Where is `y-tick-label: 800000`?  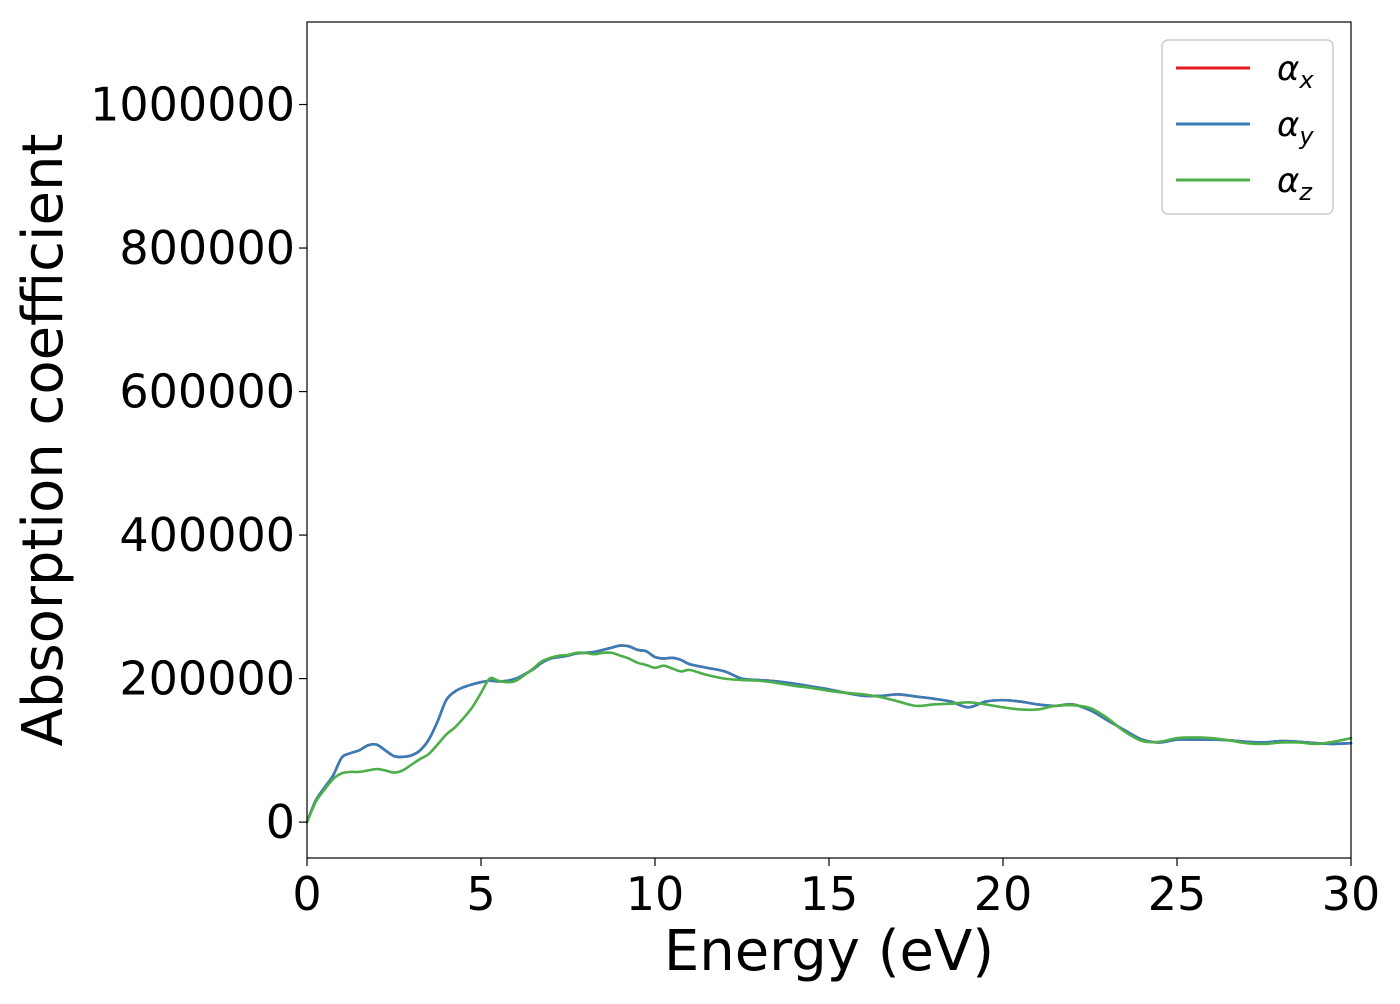 y-tick-label: 800000 is located at coordinates (207, 248).